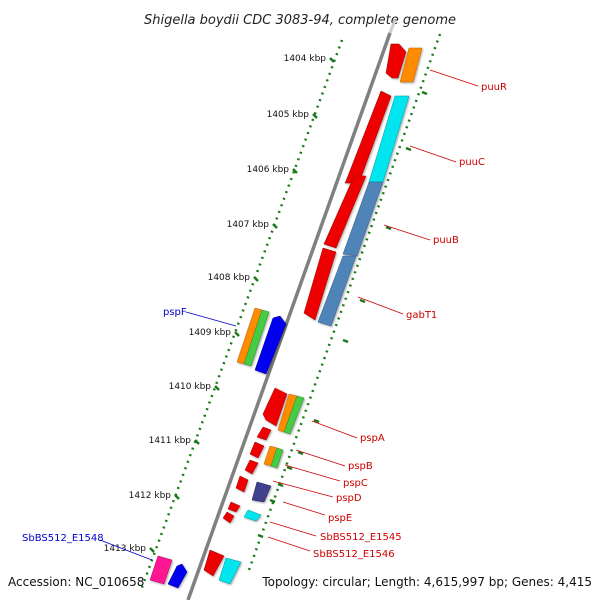  Describe the element at coordinates (256, 338) in the screenshot. I see `gene-pspF-green` at that location.